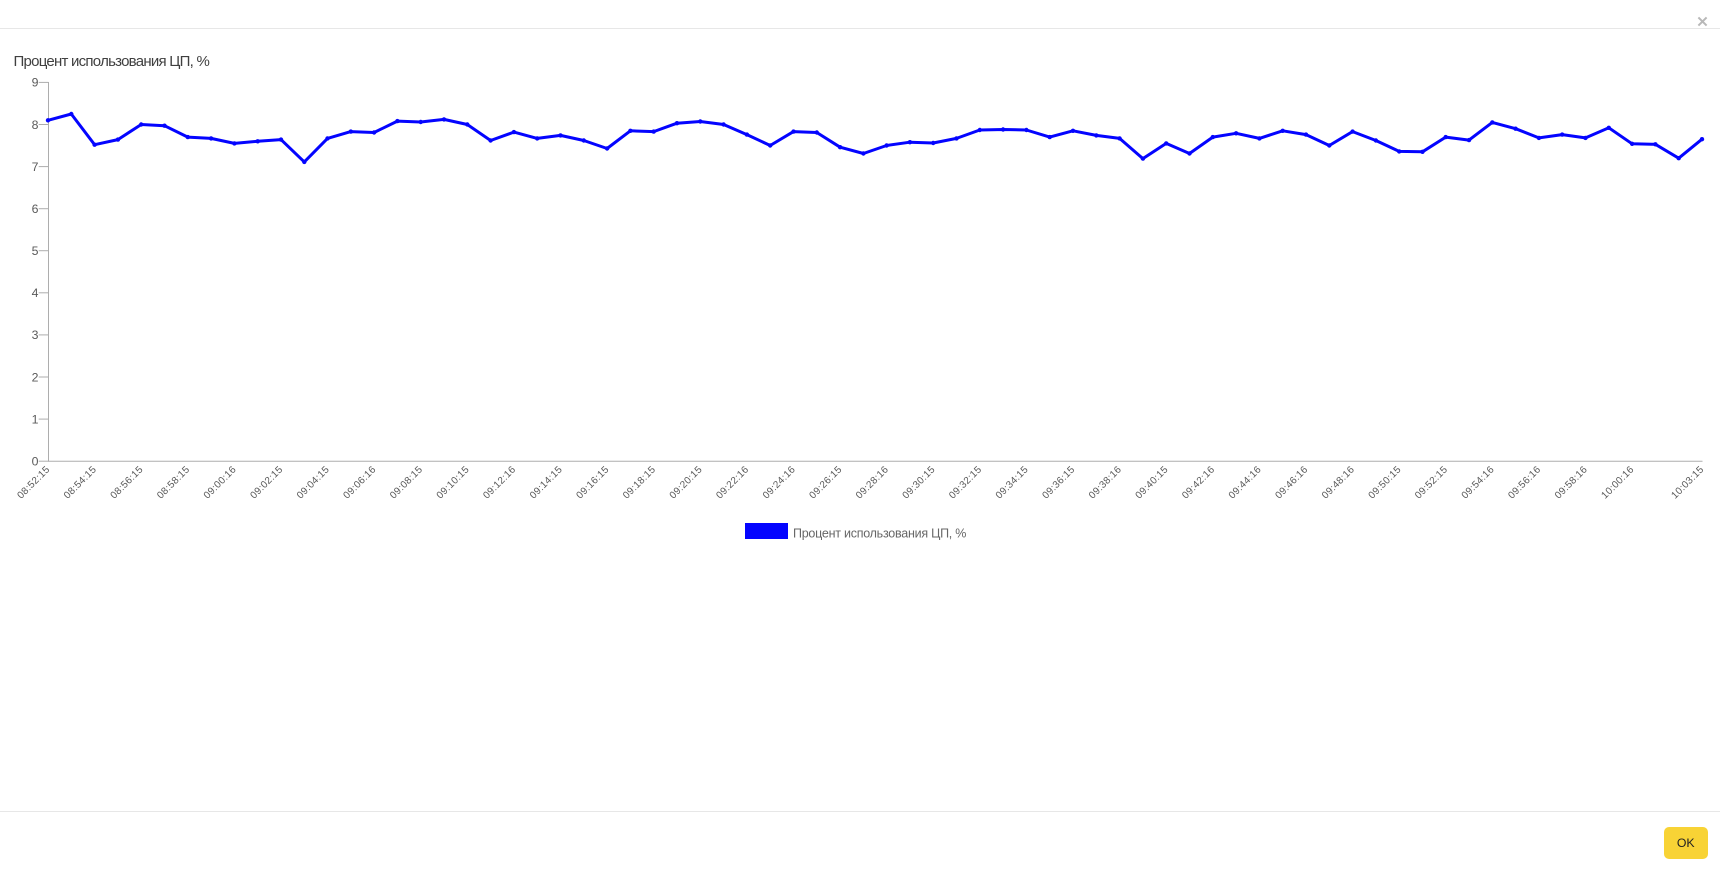  I want to click on svg-text: 09:06:16, so click(360, 482).